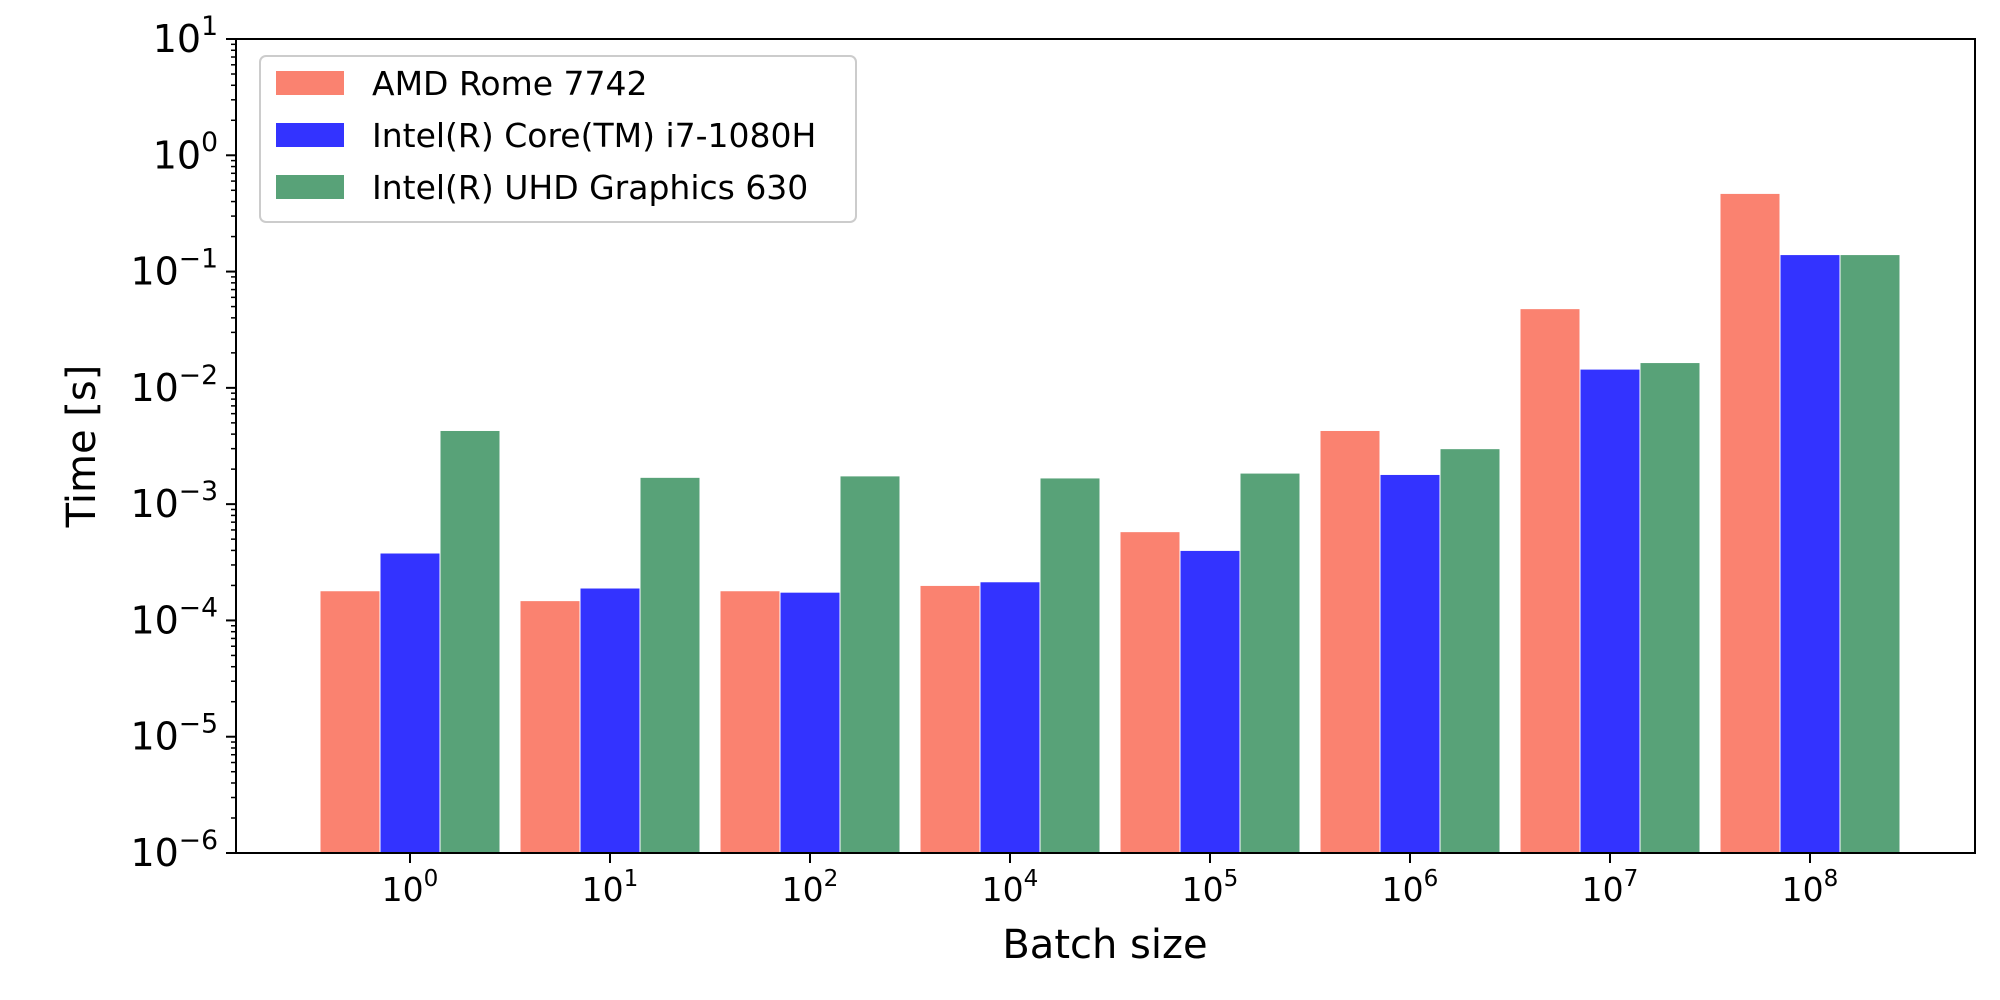 This screenshot has width=2000, height=1000. What do you see at coordinates (1350, 641) in the screenshot?
I see `bar-series1-cat6` at bounding box center [1350, 641].